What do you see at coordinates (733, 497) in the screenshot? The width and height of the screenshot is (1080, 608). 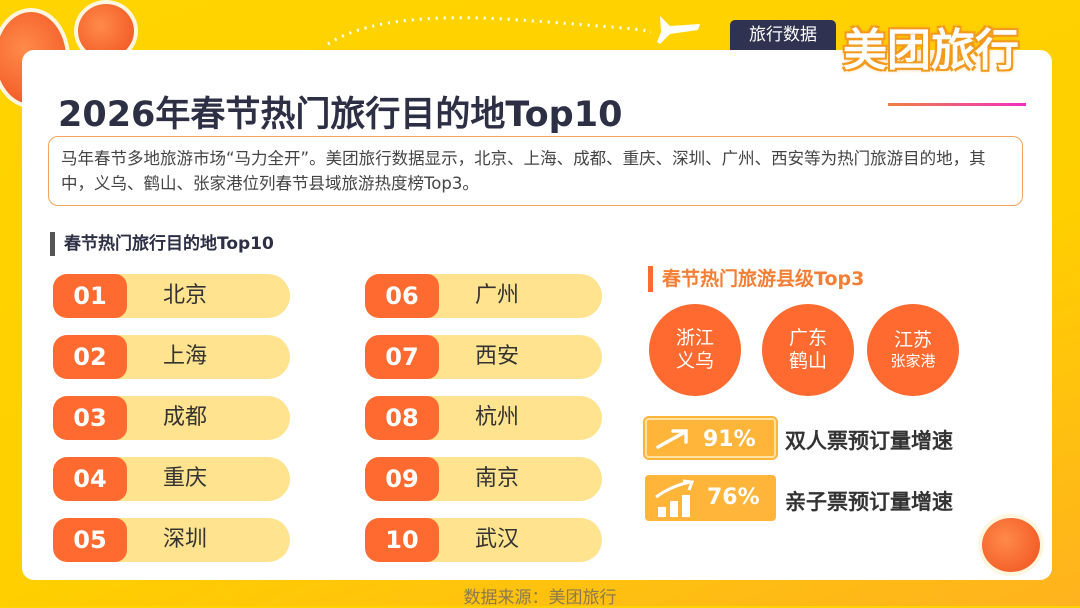 I see `stat-value: 76%` at bounding box center [733, 497].